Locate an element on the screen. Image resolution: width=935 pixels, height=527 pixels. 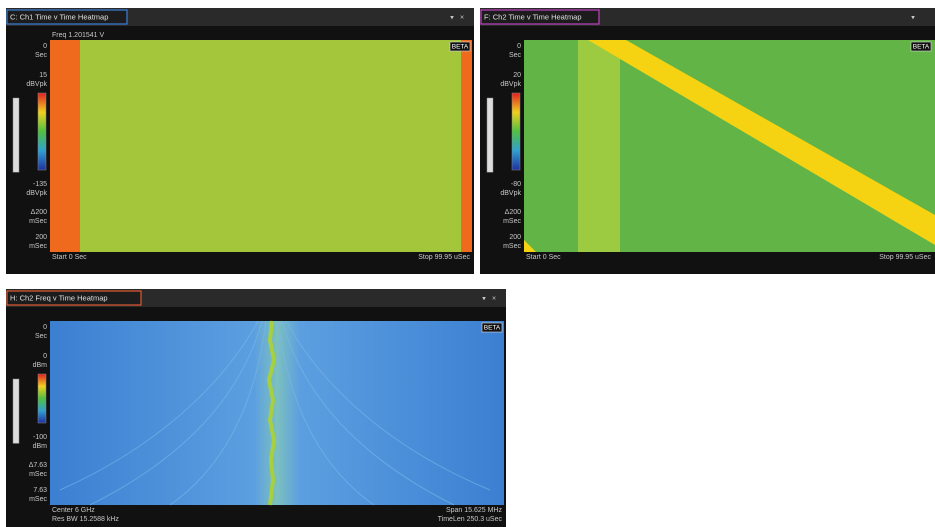
scale-max-label: 15 is located at coordinates (43, 75).